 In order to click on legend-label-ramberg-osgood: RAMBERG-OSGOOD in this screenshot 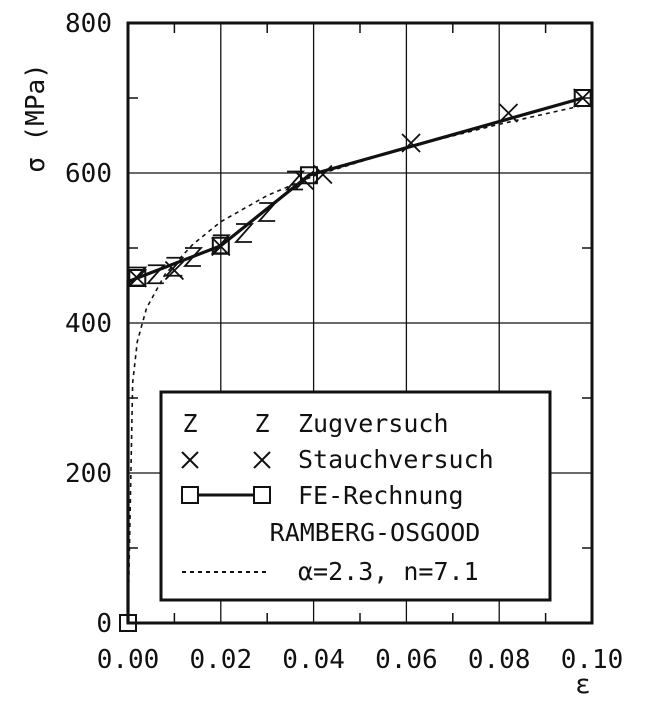, I will do `click(375, 532)`.